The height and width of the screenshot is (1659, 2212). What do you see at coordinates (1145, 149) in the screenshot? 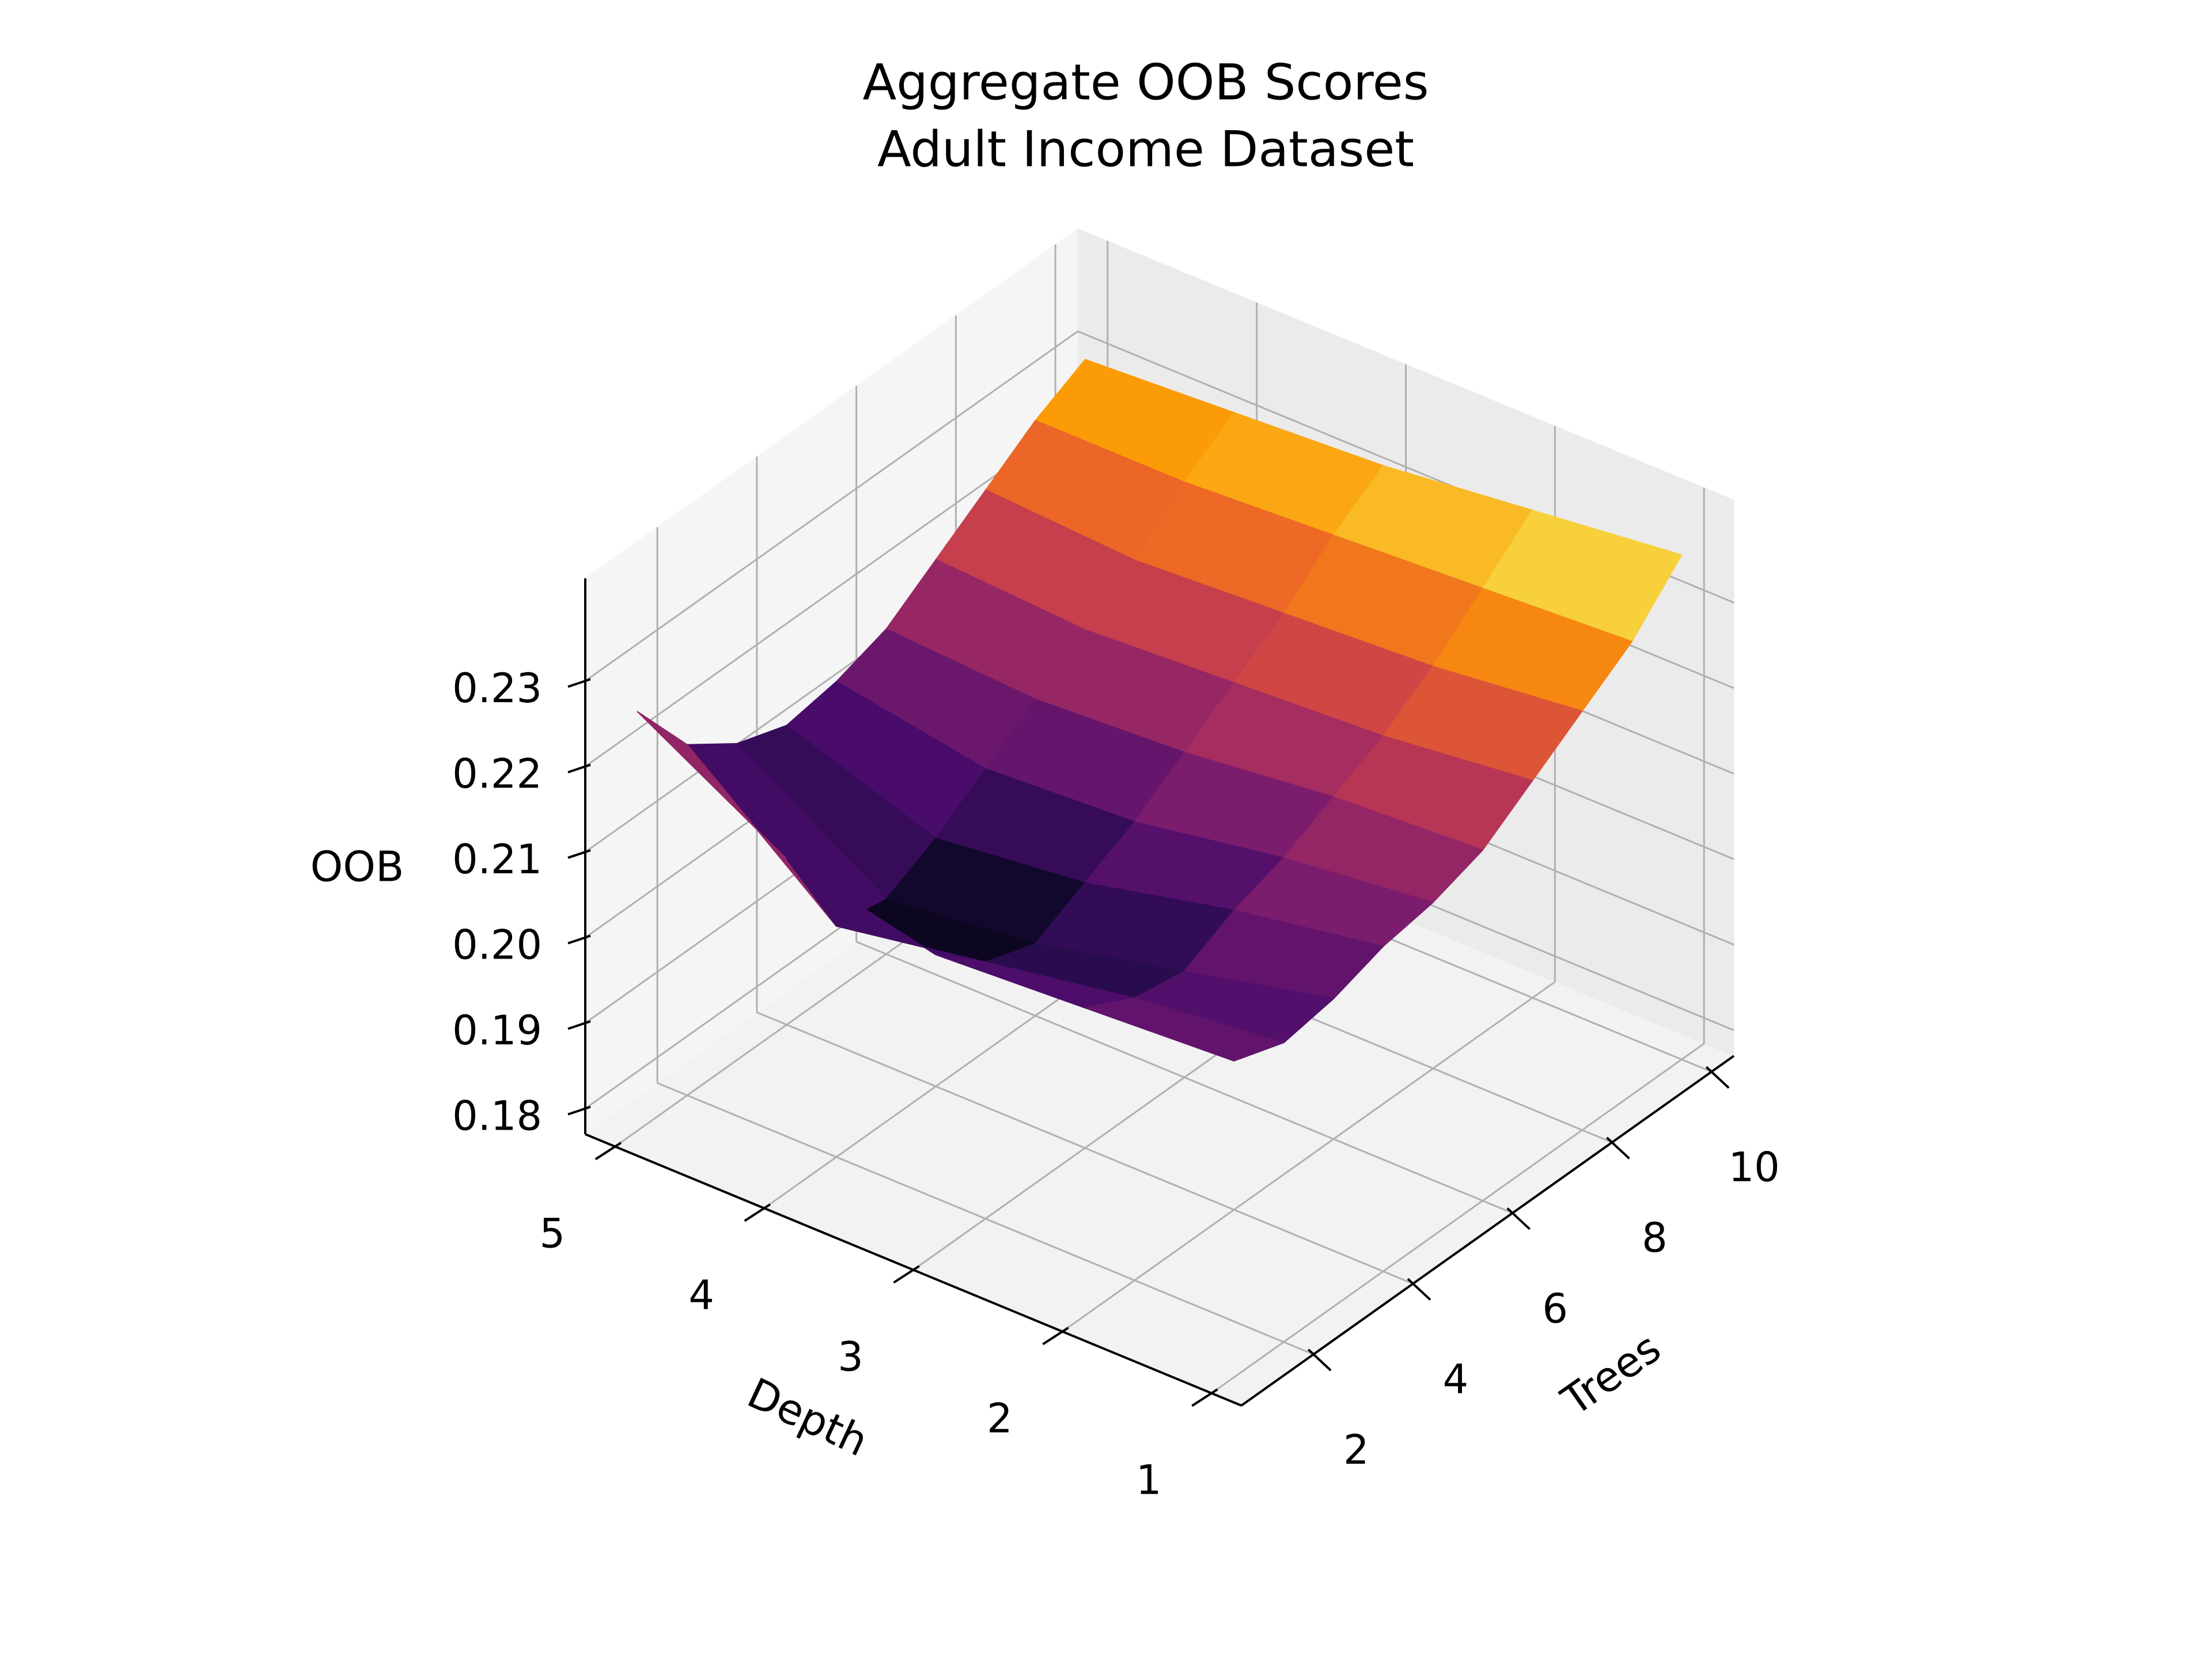
I see `chart-subtitle: Adult Income Dataset` at bounding box center [1145, 149].